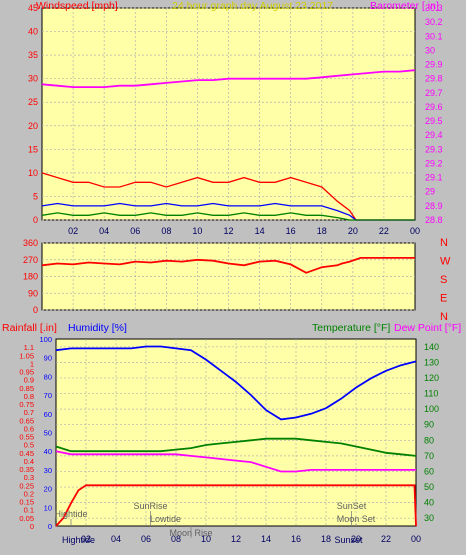 The height and width of the screenshot is (555, 466). Describe the element at coordinates (443, 280) in the screenshot. I see `compass-letter: S` at that location.